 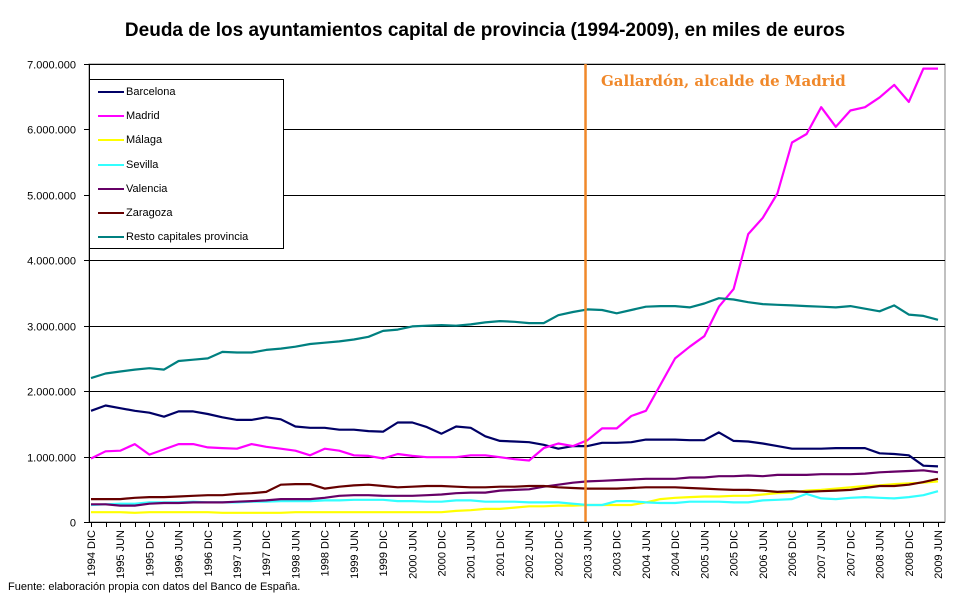 I want to click on x-tick-label: 1998 DIC, so click(x=326, y=553).